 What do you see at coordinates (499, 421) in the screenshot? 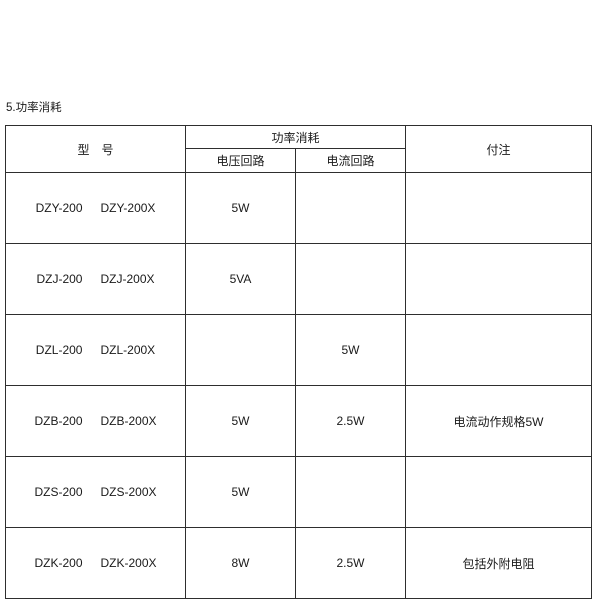
I see `note-cell: 电流动作规格5W` at bounding box center [499, 421].